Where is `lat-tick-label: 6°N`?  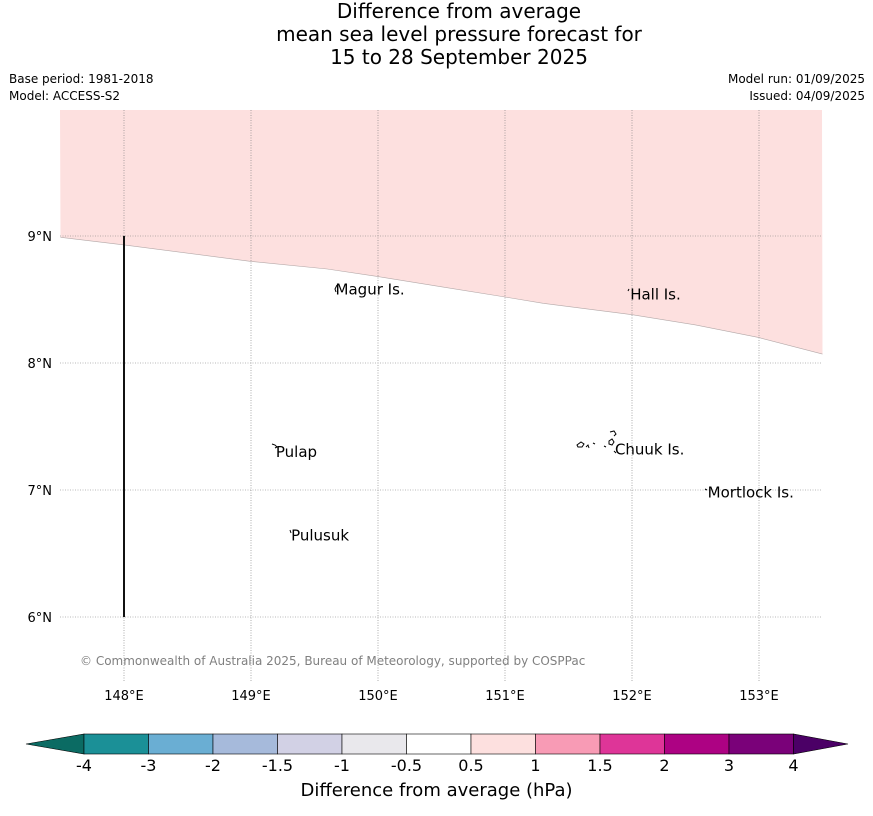
lat-tick-label: 6°N is located at coordinates (40, 618).